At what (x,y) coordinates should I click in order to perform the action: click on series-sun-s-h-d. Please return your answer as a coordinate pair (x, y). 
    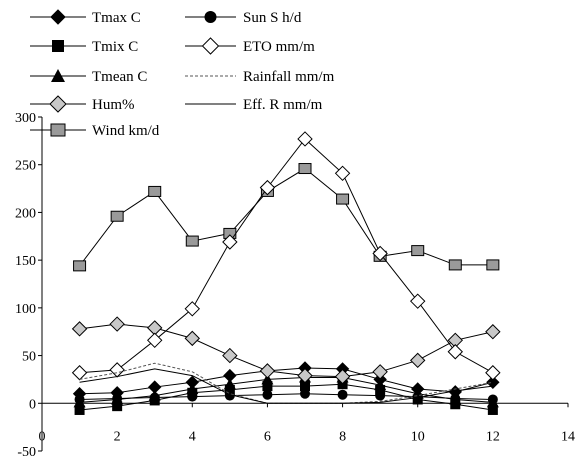
    Looking at the image, I should click on (286, 396).